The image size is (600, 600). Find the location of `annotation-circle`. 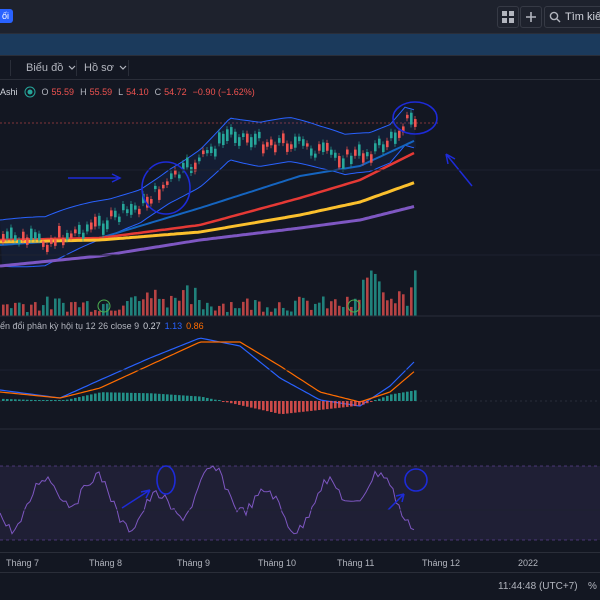

annotation-circle is located at coordinates (415, 118).